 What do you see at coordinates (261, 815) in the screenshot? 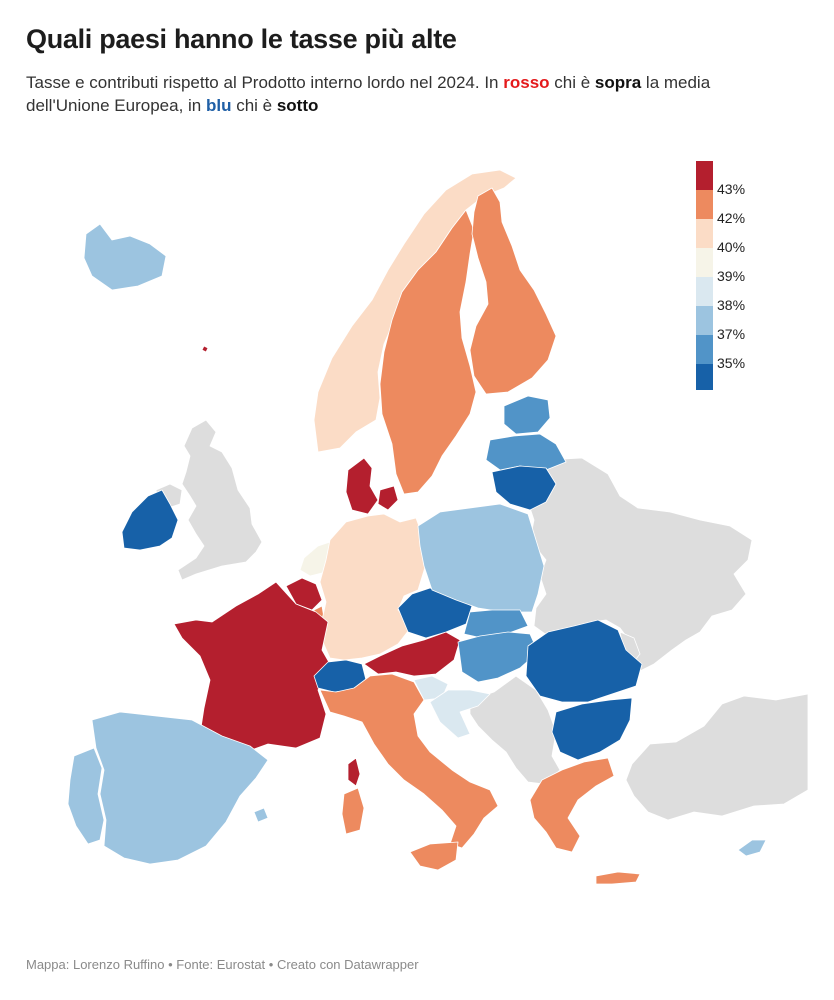
I see `country-balearics` at bounding box center [261, 815].